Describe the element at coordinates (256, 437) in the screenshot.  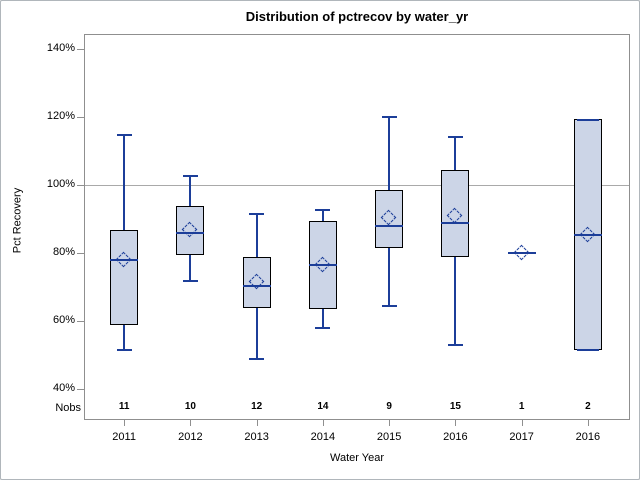
I see `x-category-label: 2013` at that location.